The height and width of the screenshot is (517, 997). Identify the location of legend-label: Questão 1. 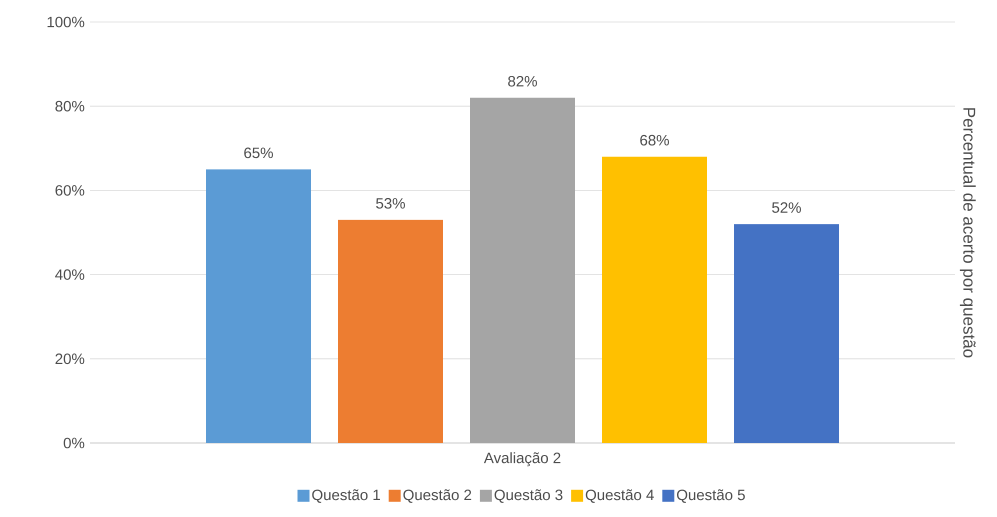
(346, 496).